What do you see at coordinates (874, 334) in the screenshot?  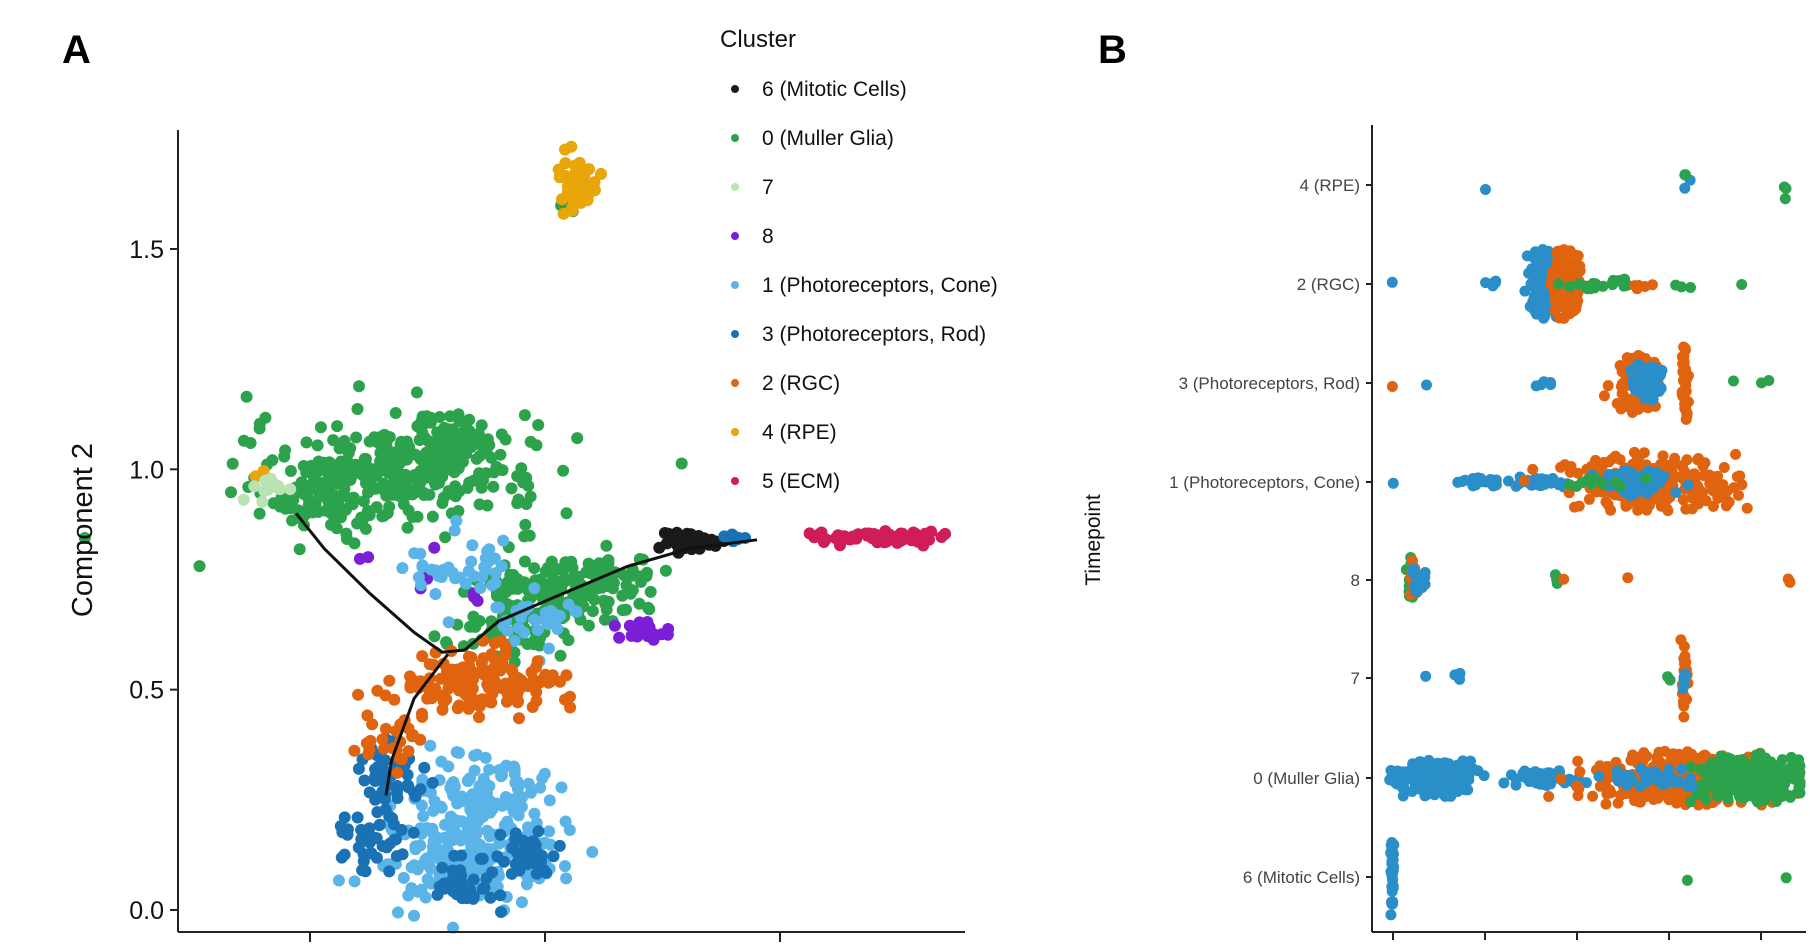 I see `legend-label-3: 3 (Photoreceptors, Rod)` at bounding box center [874, 334].